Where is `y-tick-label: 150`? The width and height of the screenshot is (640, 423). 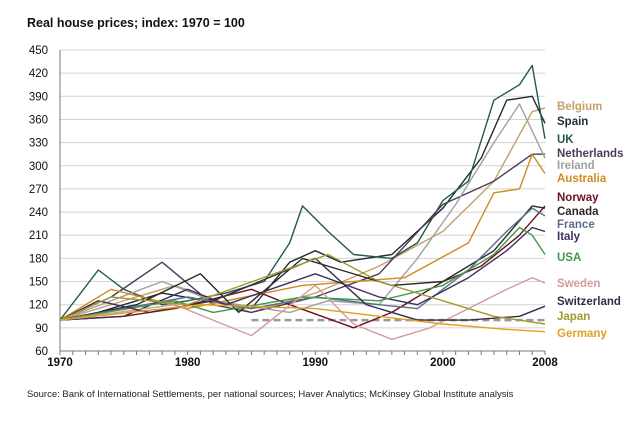 y-tick-label: 150 is located at coordinates (38, 283).